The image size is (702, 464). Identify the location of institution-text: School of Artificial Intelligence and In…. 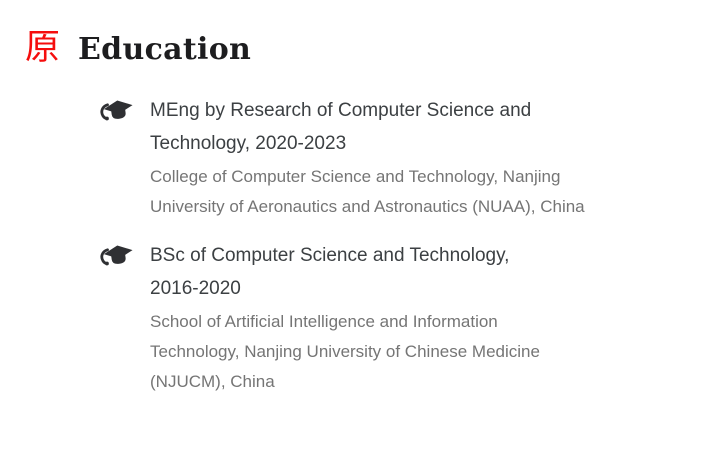
(345, 352).